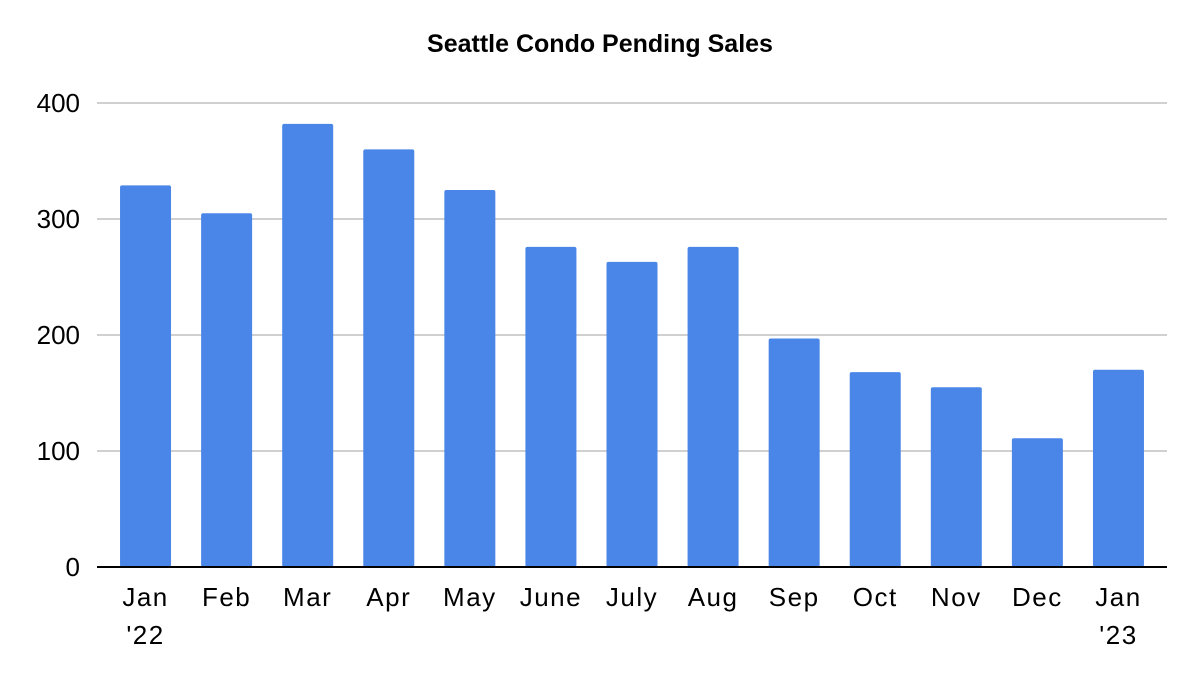  What do you see at coordinates (58, 451) in the screenshot?
I see `y-tick-label: 100` at bounding box center [58, 451].